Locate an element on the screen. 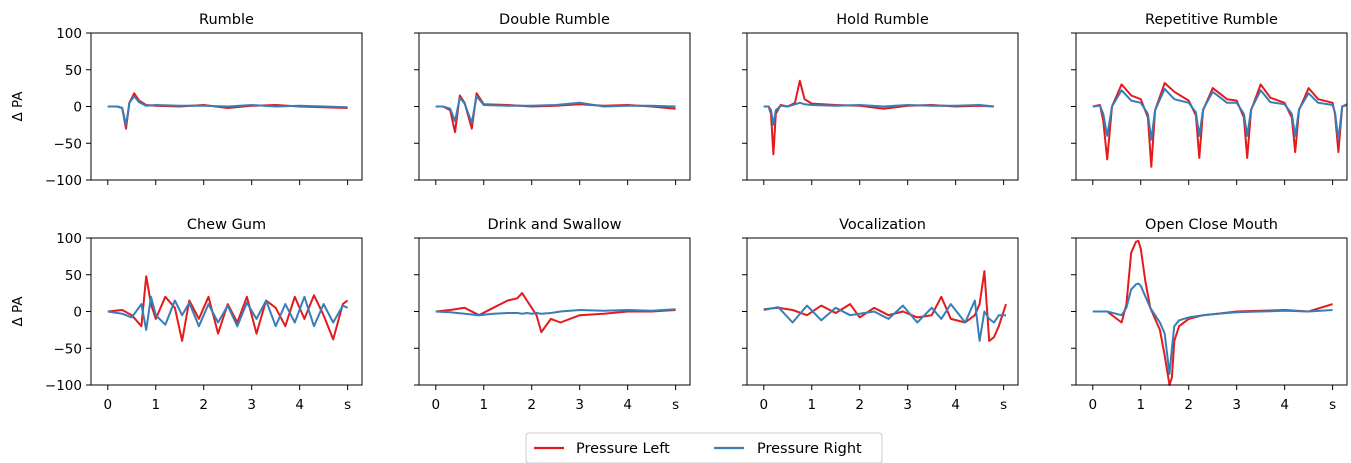 This screenshot has width=1351, height=463. panel-8: Open Close Mouth 0 1 2 3 4 s is located at coordinates (1209, 315).